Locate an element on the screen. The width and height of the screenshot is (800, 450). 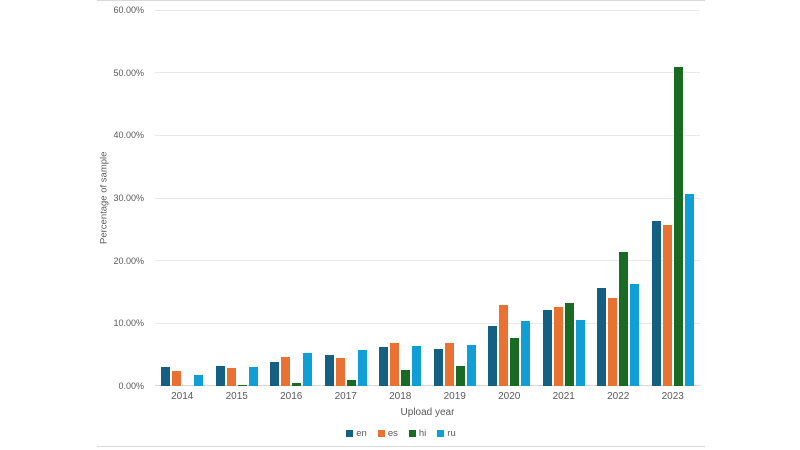
legend-swatch-ru is located at coordinates (441, 433).